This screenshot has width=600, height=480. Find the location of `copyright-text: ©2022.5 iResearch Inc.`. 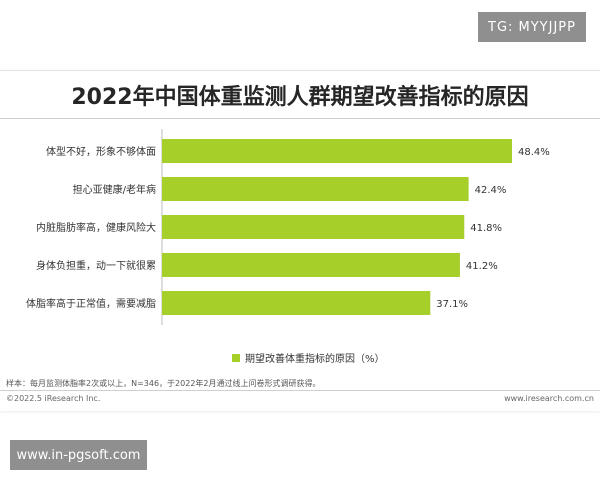

copyright-text: ©2022.5 iResearch Inc. is located at coordinates (53, 398).